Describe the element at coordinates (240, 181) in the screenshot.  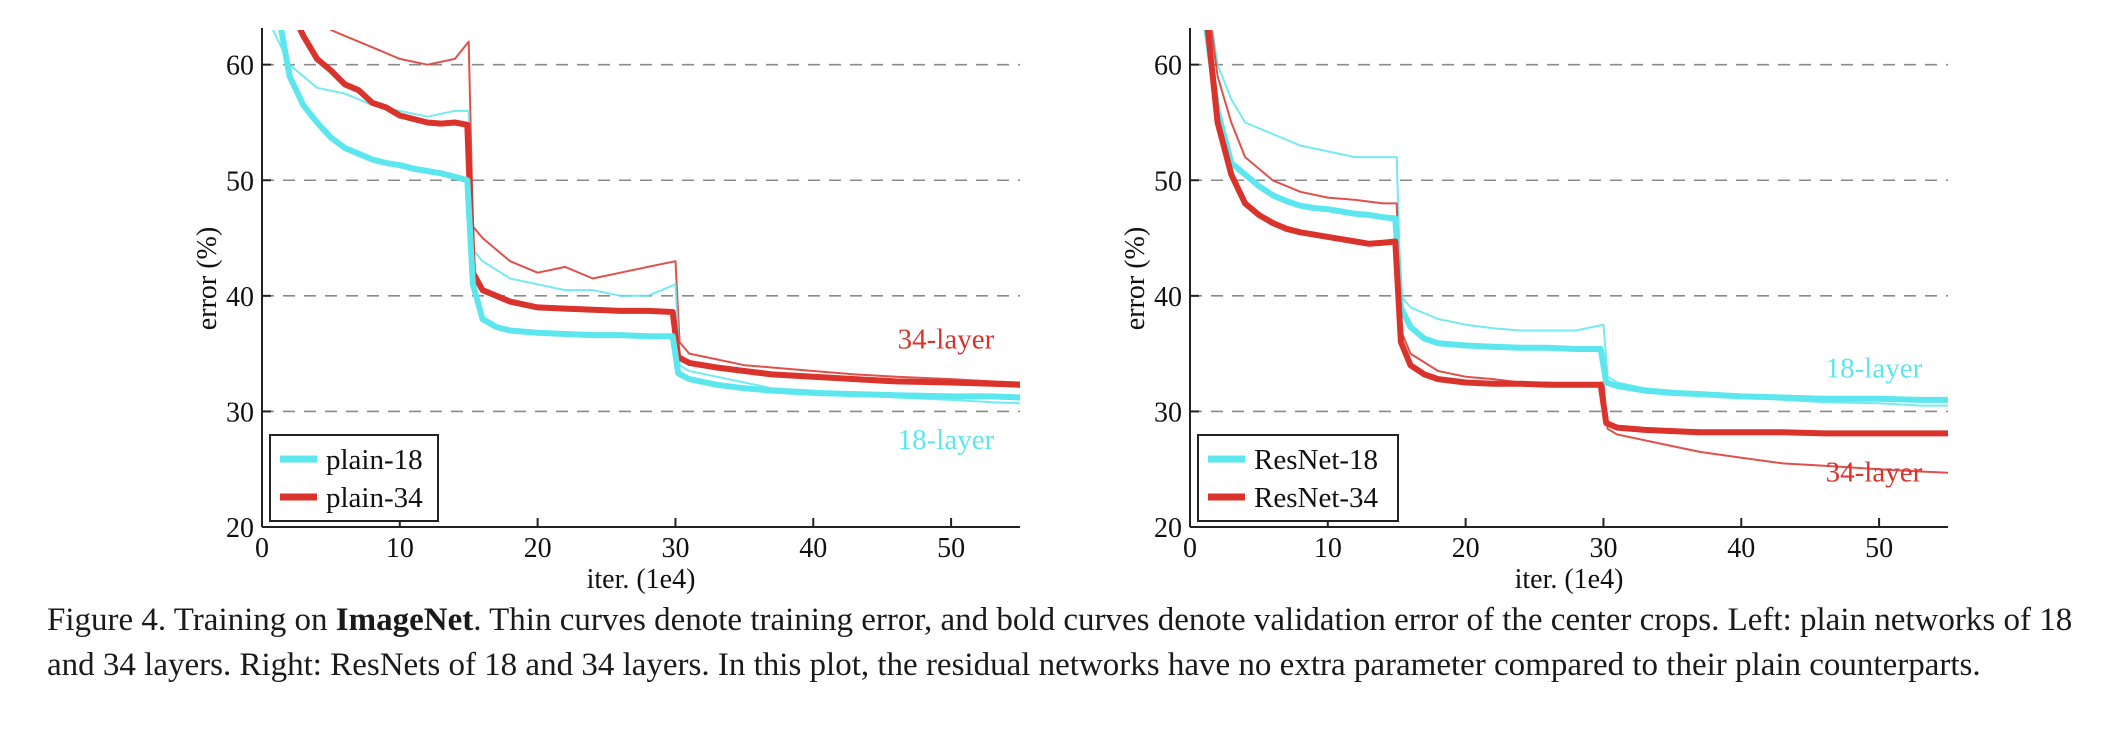
I see `chart-left-y-tick-label: 50` at that location.